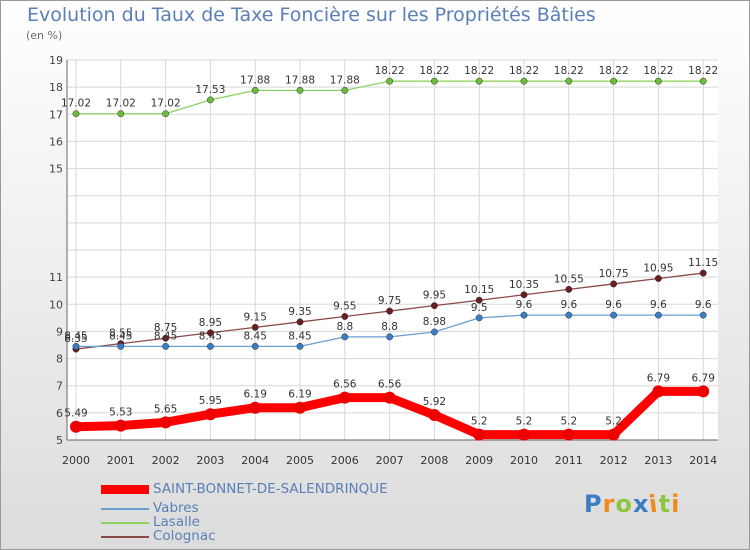 The height and width of the screenshot is (550, 750). Describe the element at coordinates (59, 440) in the screenshot. I see `y-tick-label: 5` at that location.